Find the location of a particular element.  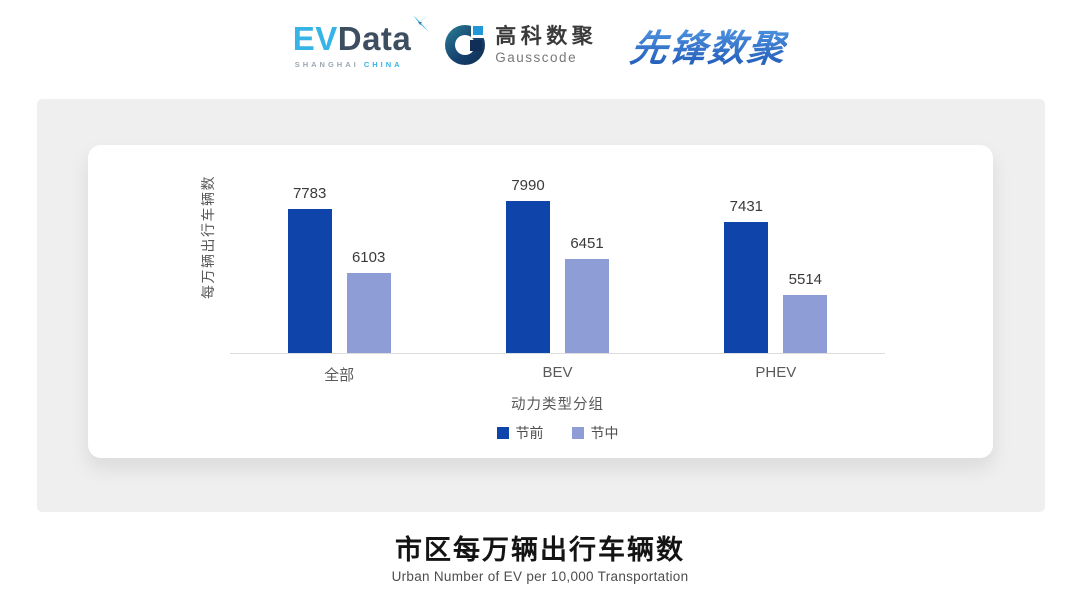

bar-value-label: 6451 is located at coordinates (587, 243).